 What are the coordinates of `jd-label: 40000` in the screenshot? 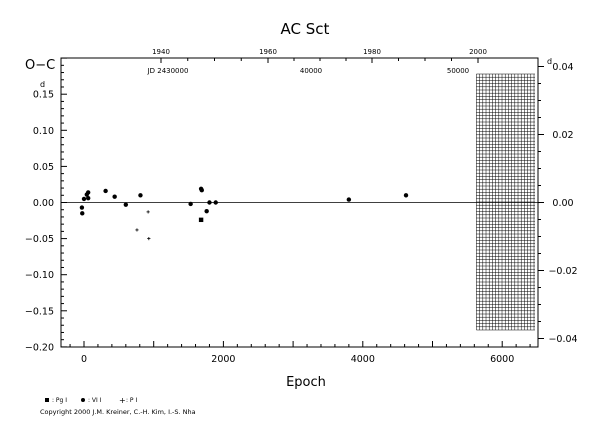 It's located at (311, 71).